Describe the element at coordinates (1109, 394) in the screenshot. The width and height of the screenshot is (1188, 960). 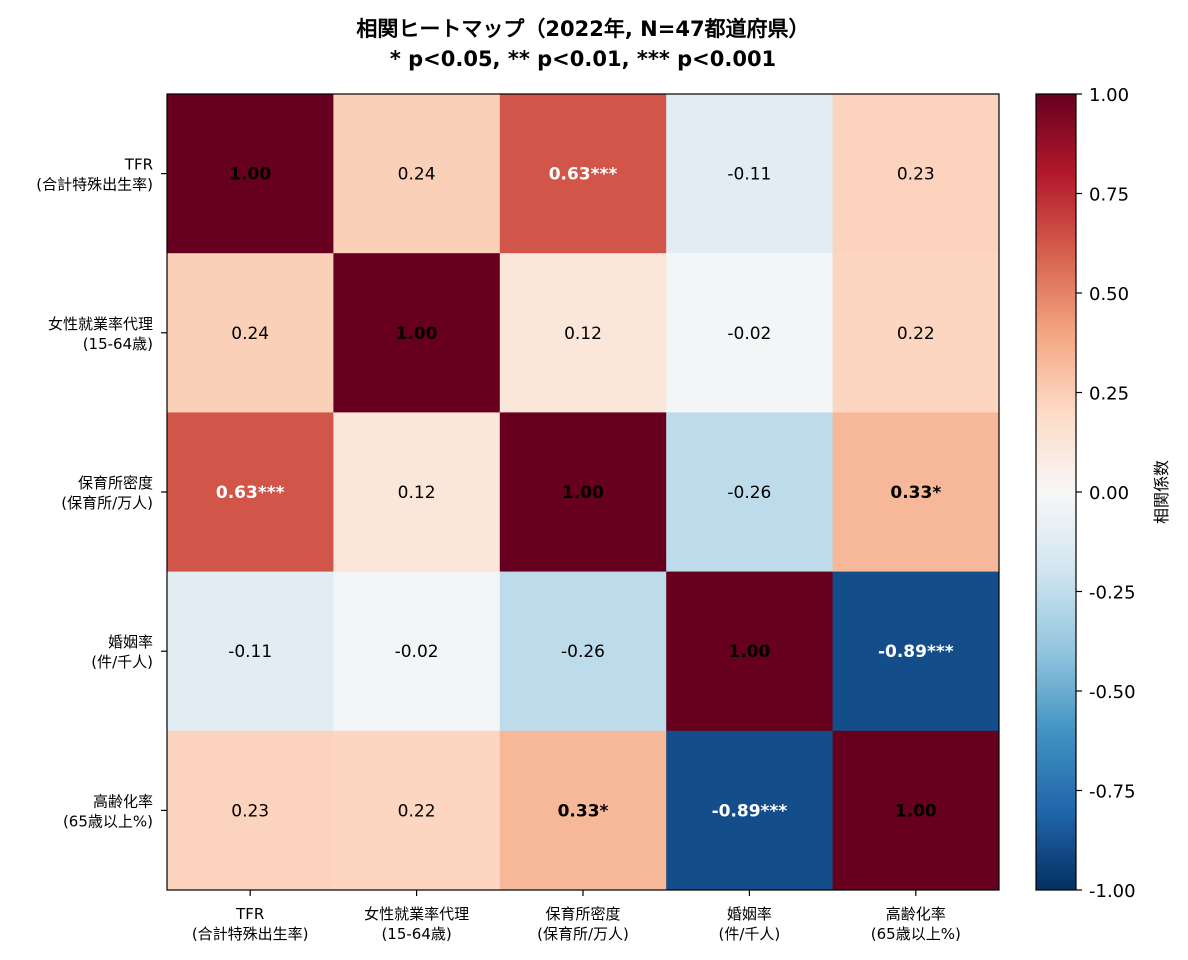
I see `colorbar-tick-label: 0.25` at that location.